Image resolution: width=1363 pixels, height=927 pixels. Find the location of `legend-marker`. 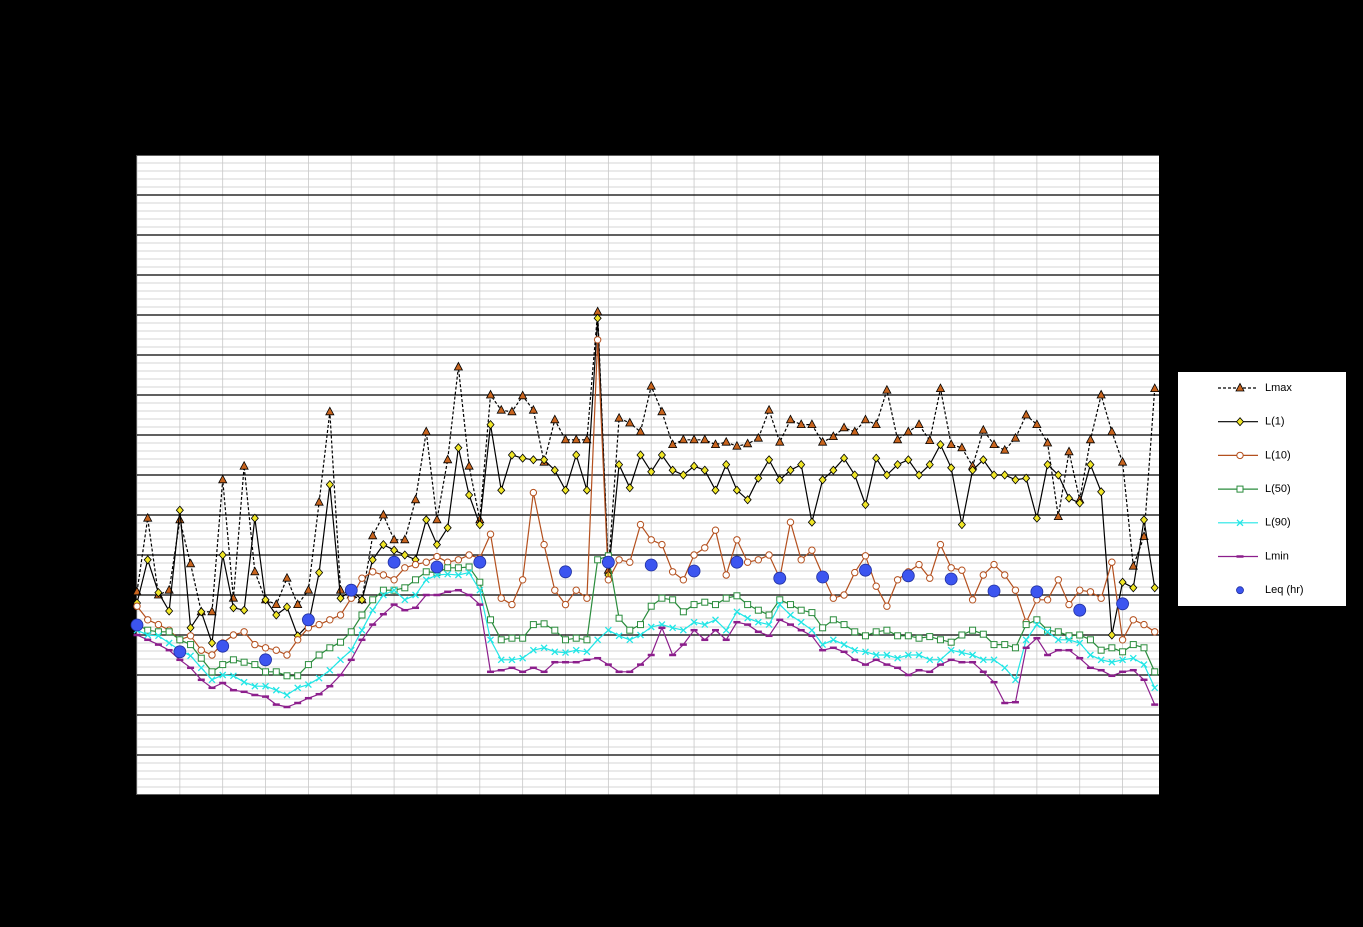

legend-marker is located at coordinates (1240, 455).